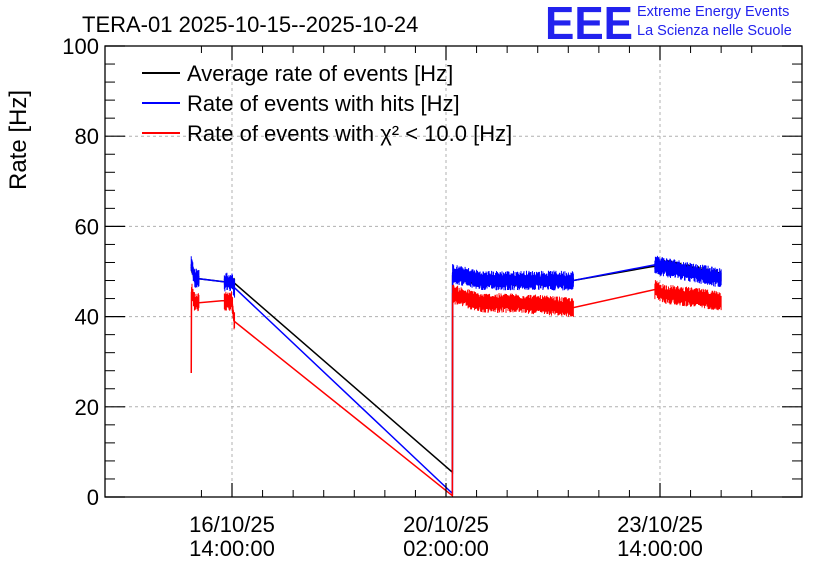 The height and width of the screenshot is (572, 836). What do you see at coordinates (446, 524) in the screenshot?
I see `x-tick-date: 20/10/25` at bounding box center [446, 524].